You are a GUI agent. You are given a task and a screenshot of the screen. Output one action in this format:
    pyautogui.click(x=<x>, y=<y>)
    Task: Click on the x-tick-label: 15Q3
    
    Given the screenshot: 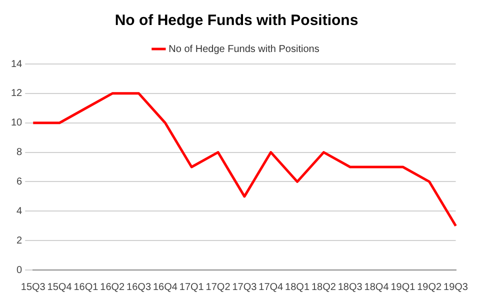 What is the action you would take?
    pyautogui.click(x=33, y=287)
    